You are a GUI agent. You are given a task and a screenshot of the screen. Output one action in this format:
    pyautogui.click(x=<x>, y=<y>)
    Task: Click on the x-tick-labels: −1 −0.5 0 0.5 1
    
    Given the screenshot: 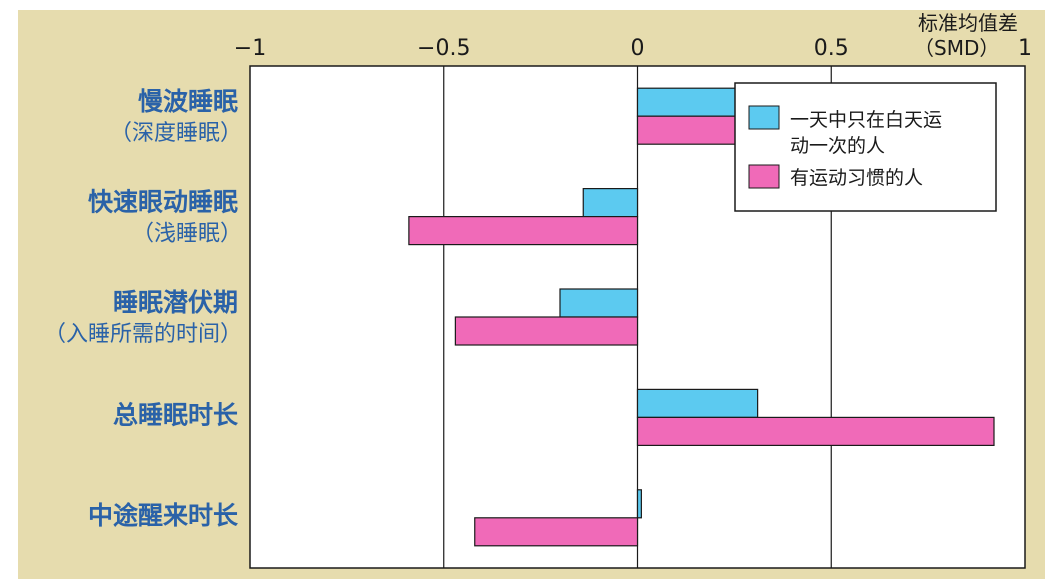 What is the action you would take?
    pyautogui.click(x=633, y=48)
    